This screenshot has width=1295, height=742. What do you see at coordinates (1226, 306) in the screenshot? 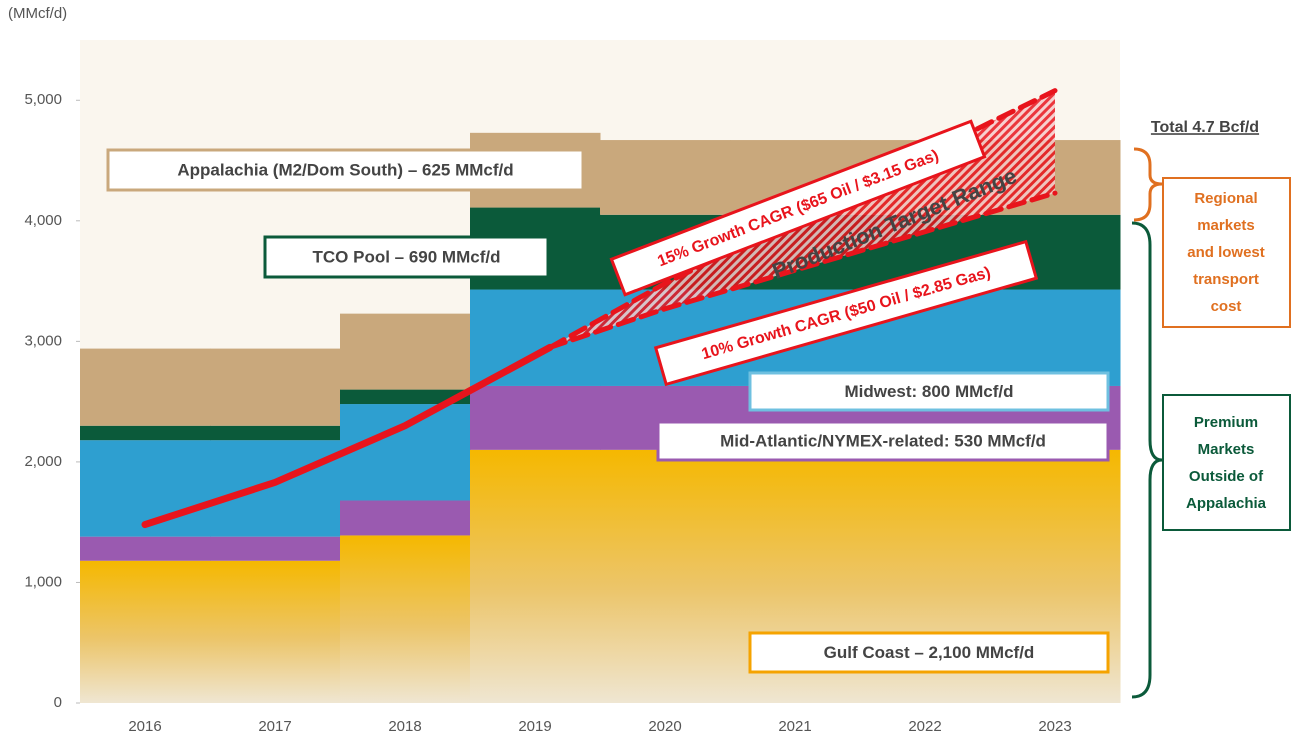
I see `note-text: cost` at bounding box center [1226, 306].